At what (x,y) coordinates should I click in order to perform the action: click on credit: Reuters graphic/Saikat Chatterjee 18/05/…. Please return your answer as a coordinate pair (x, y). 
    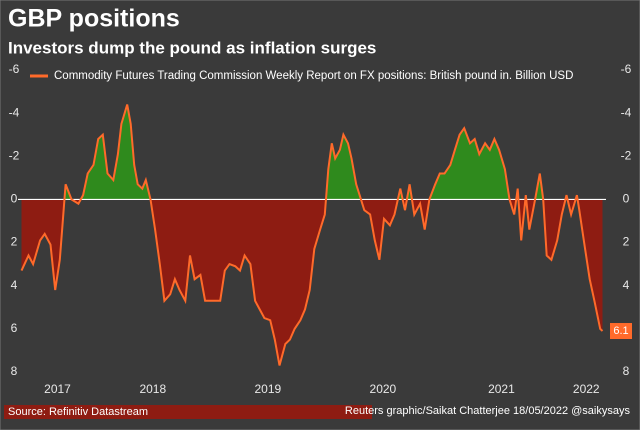
    Looking at the image, I should click on (488, 411).